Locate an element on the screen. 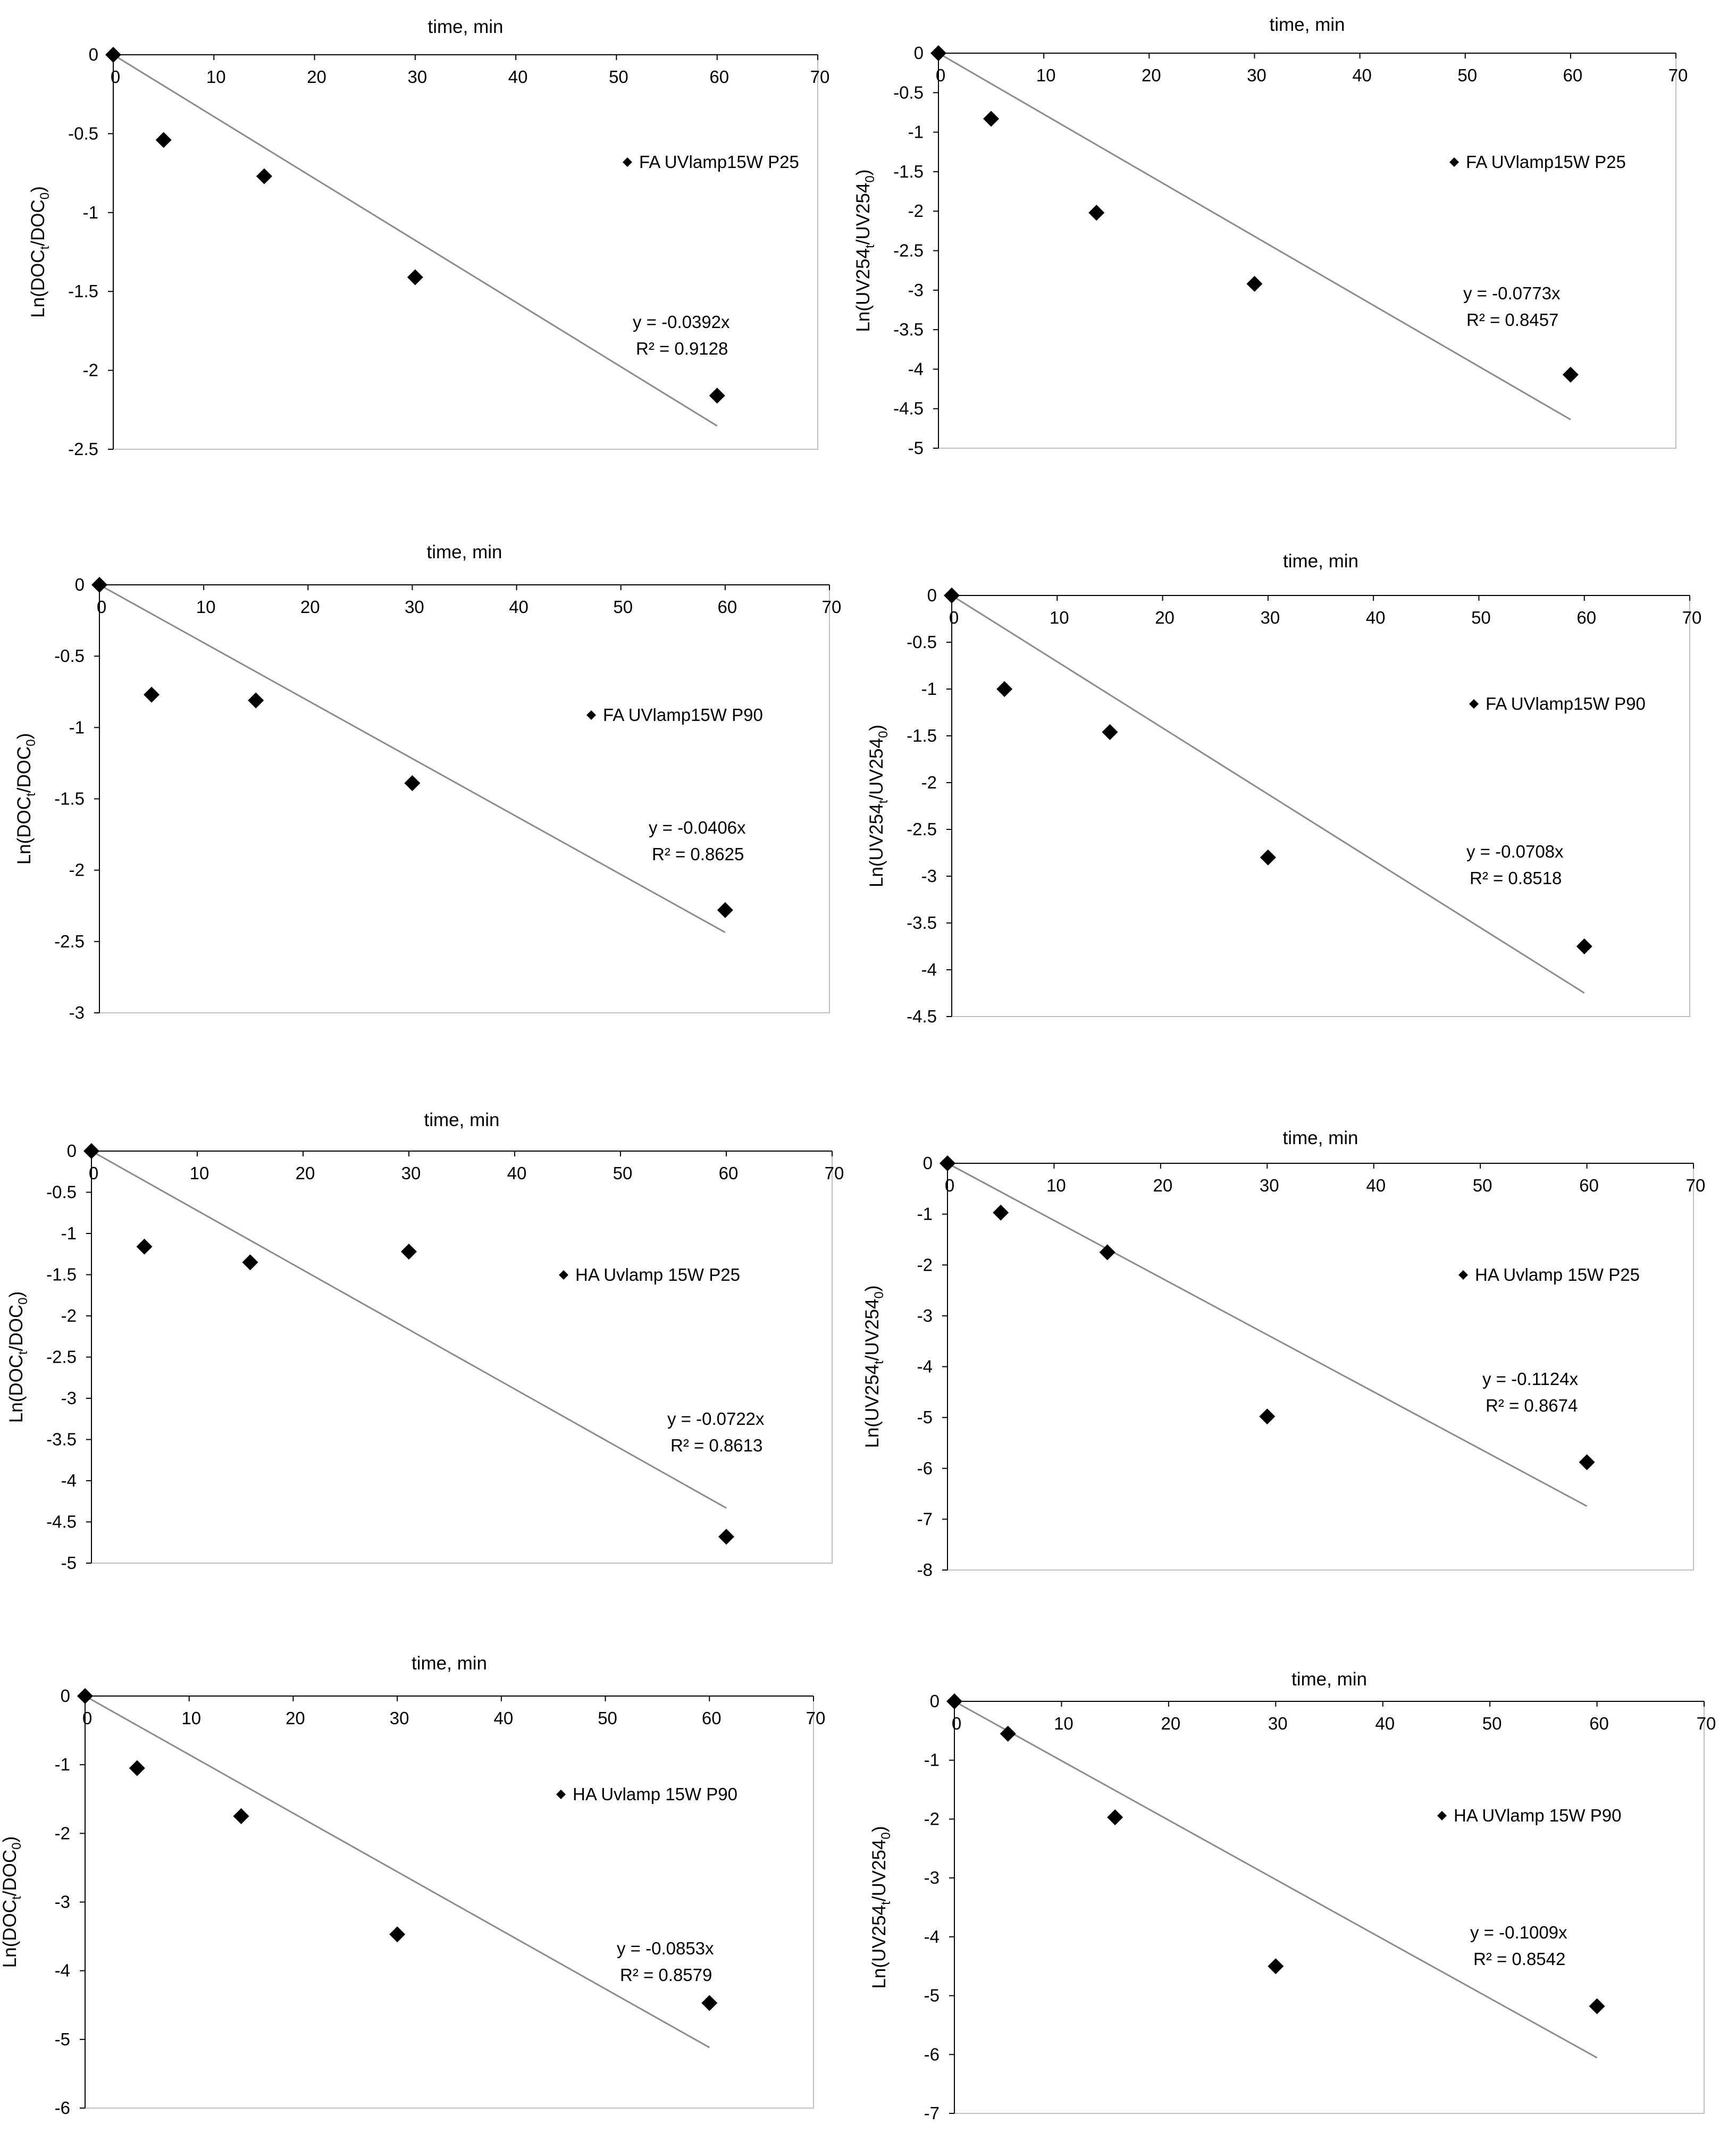 This screenshot has width=1736, height=2132. trendline-r2: R² = 0.8518 is located at coordinates (1516, 878).